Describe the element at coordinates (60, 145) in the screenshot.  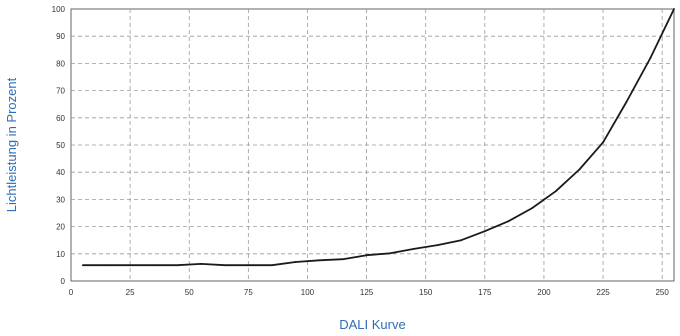
I see `y-tick-label: 50` at that location.